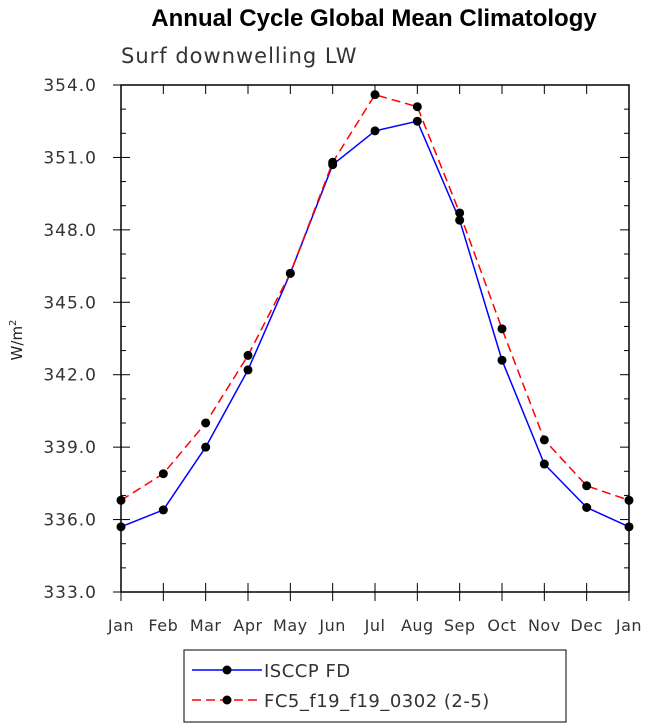 The image size is (648, 724). I want to click on legend-marker-isccp, so click(227, 670).